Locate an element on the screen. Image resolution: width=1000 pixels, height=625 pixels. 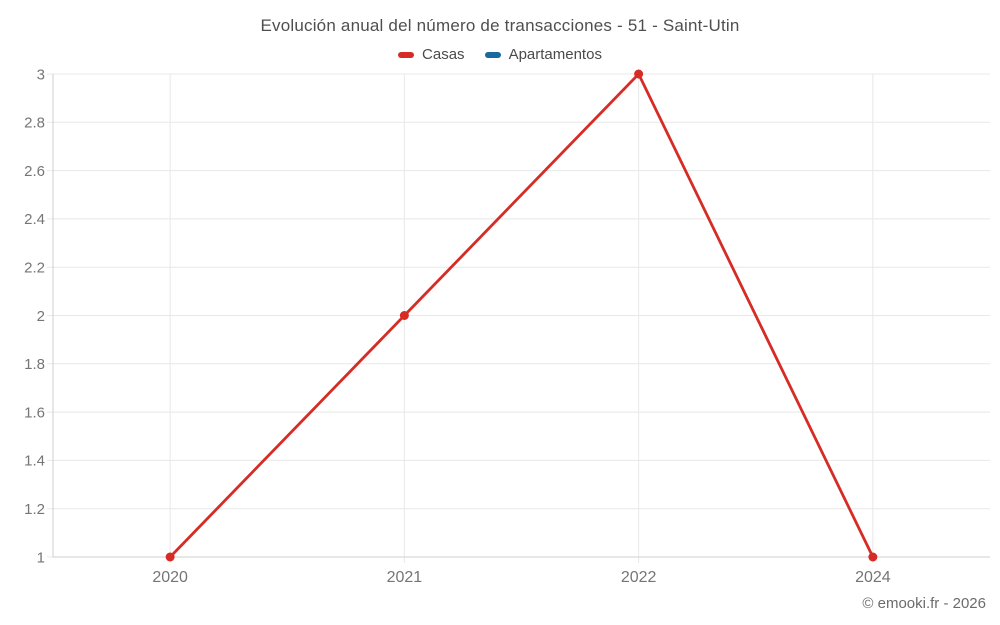
y-tick-label: 1.2 is located at coordinates (34, 509).